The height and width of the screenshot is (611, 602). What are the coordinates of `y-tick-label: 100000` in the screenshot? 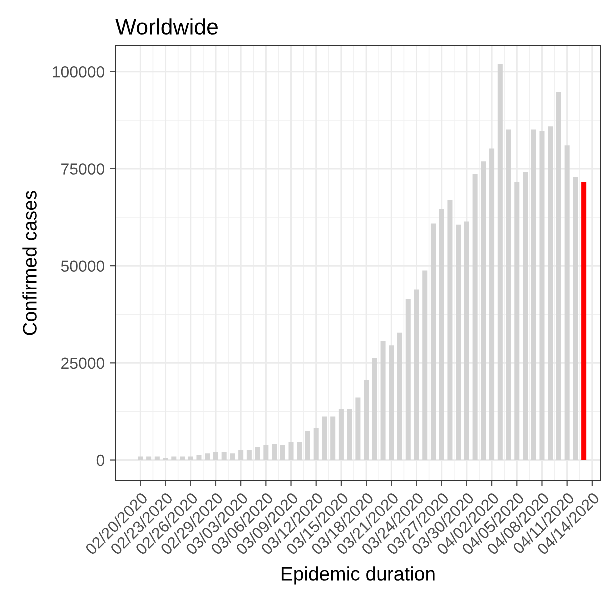 It's located at (79, 72).